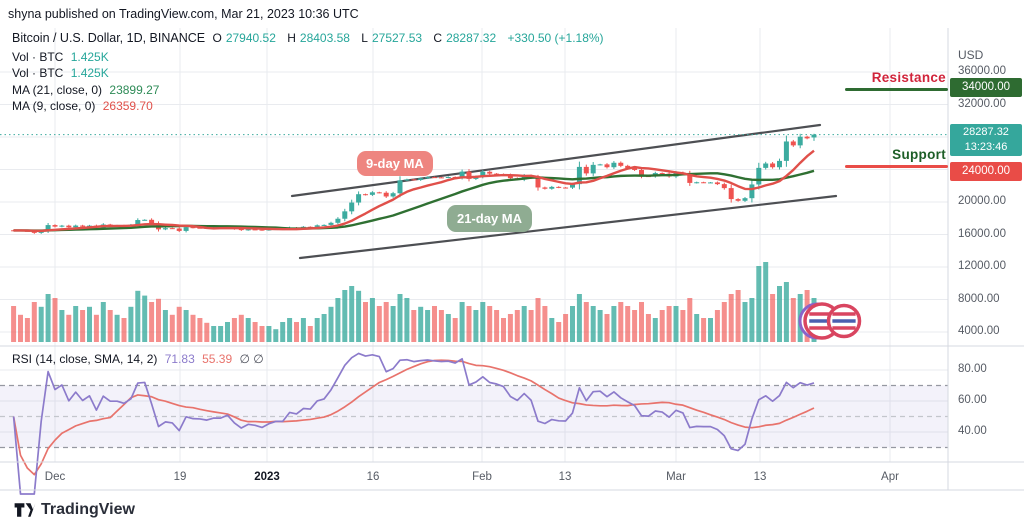  Describe the element at coordinates (57, 90) in the screenshot. I see `ma21-label: MA (21, close, 0)` at that location.